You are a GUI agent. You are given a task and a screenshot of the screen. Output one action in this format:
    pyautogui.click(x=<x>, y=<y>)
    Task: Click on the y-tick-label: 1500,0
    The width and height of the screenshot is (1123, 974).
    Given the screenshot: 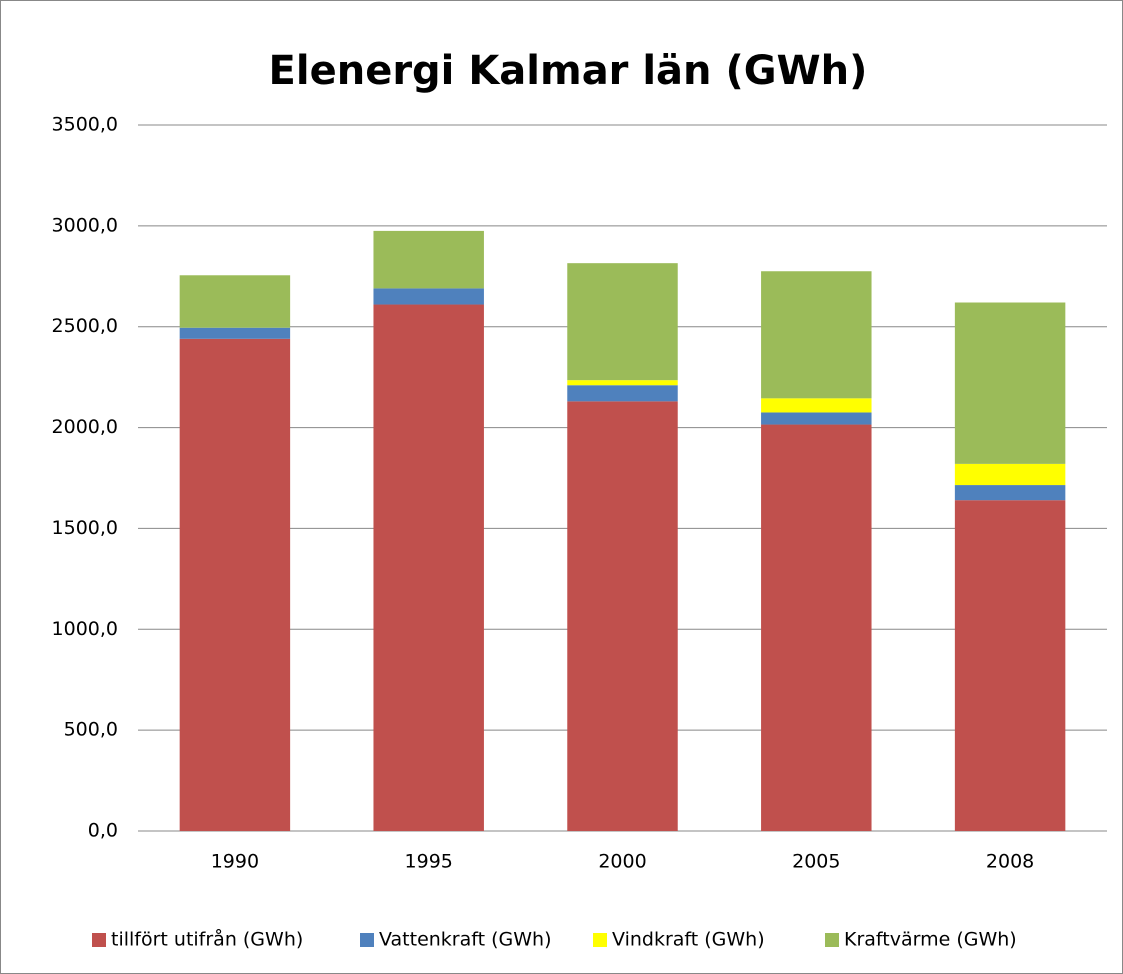 What is the action you would take?
    pyautogui.click(x=85, y=528)
    